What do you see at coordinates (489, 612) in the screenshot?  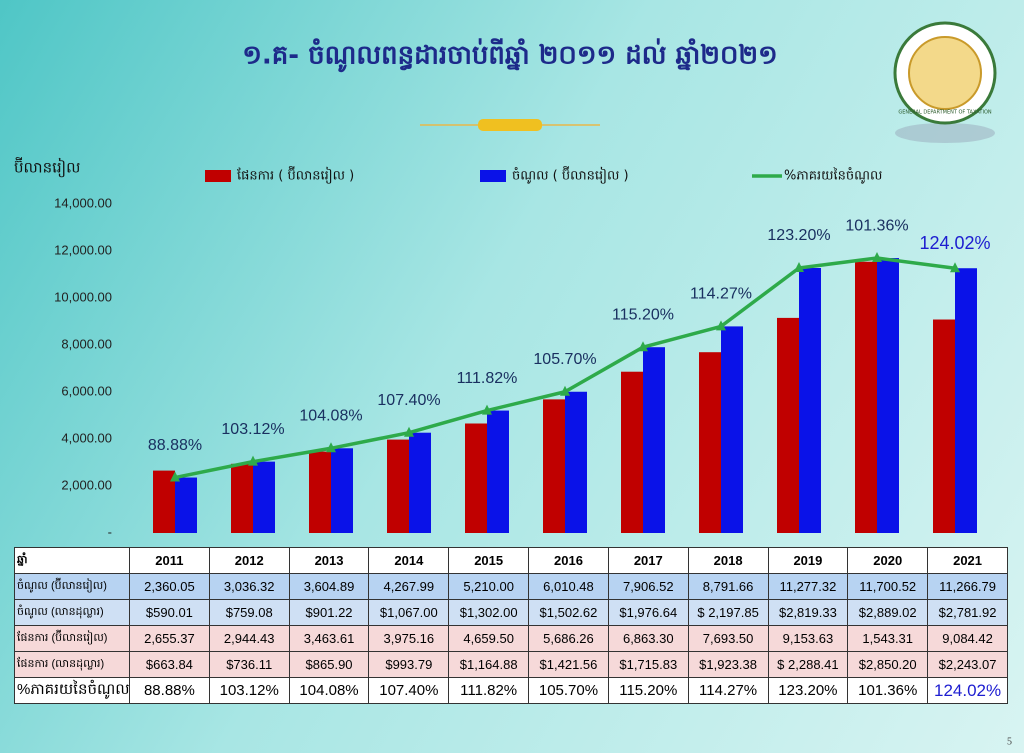 I see `table-cell: $1,302.00` at bounding box center [489, 612].